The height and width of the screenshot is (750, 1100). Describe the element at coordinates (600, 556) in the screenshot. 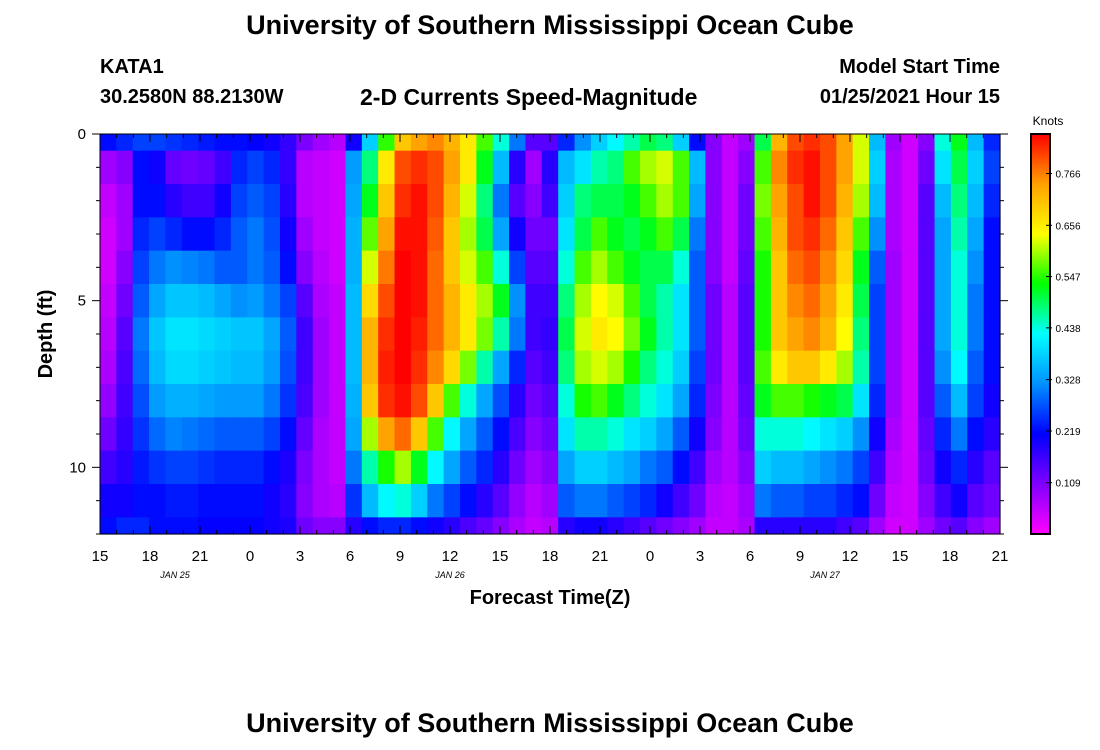

I see `x-tick-label: 21` at that location.